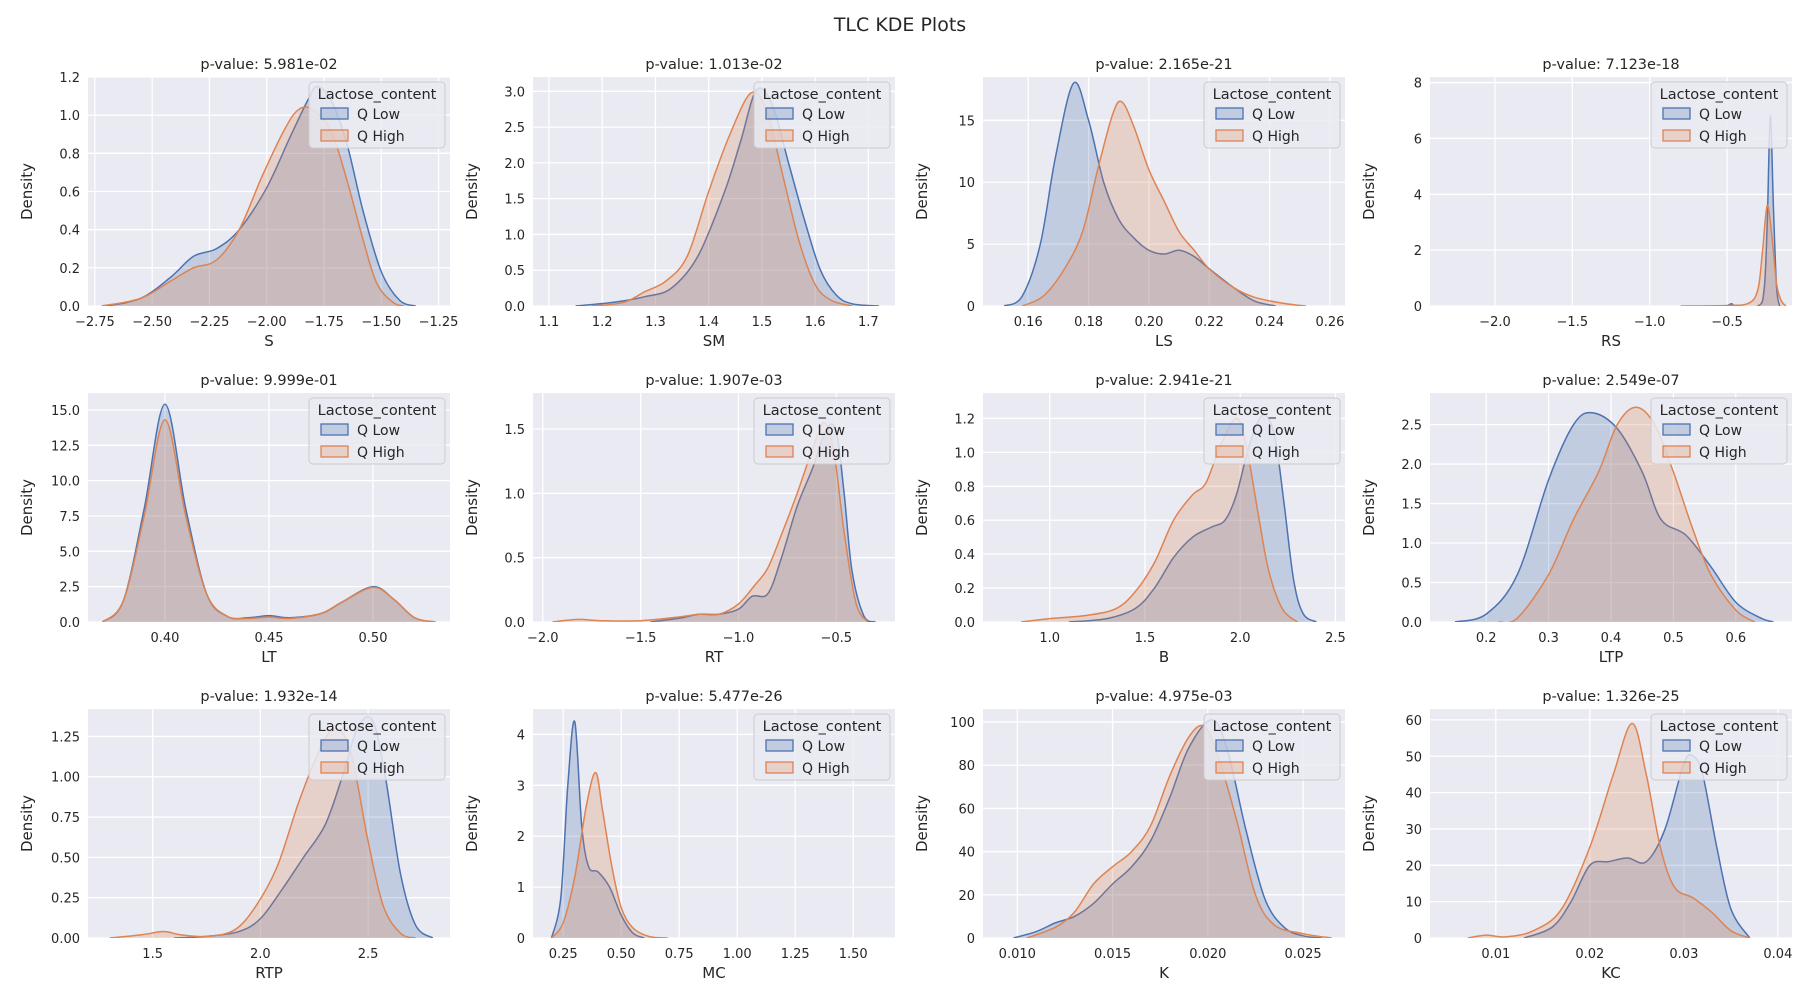 The height and width of the screenshot is (1000, 1800). Describe the element at coordinates (1329, 322) in the screenshot. I see `x-tick-label: 0.26` at that location.